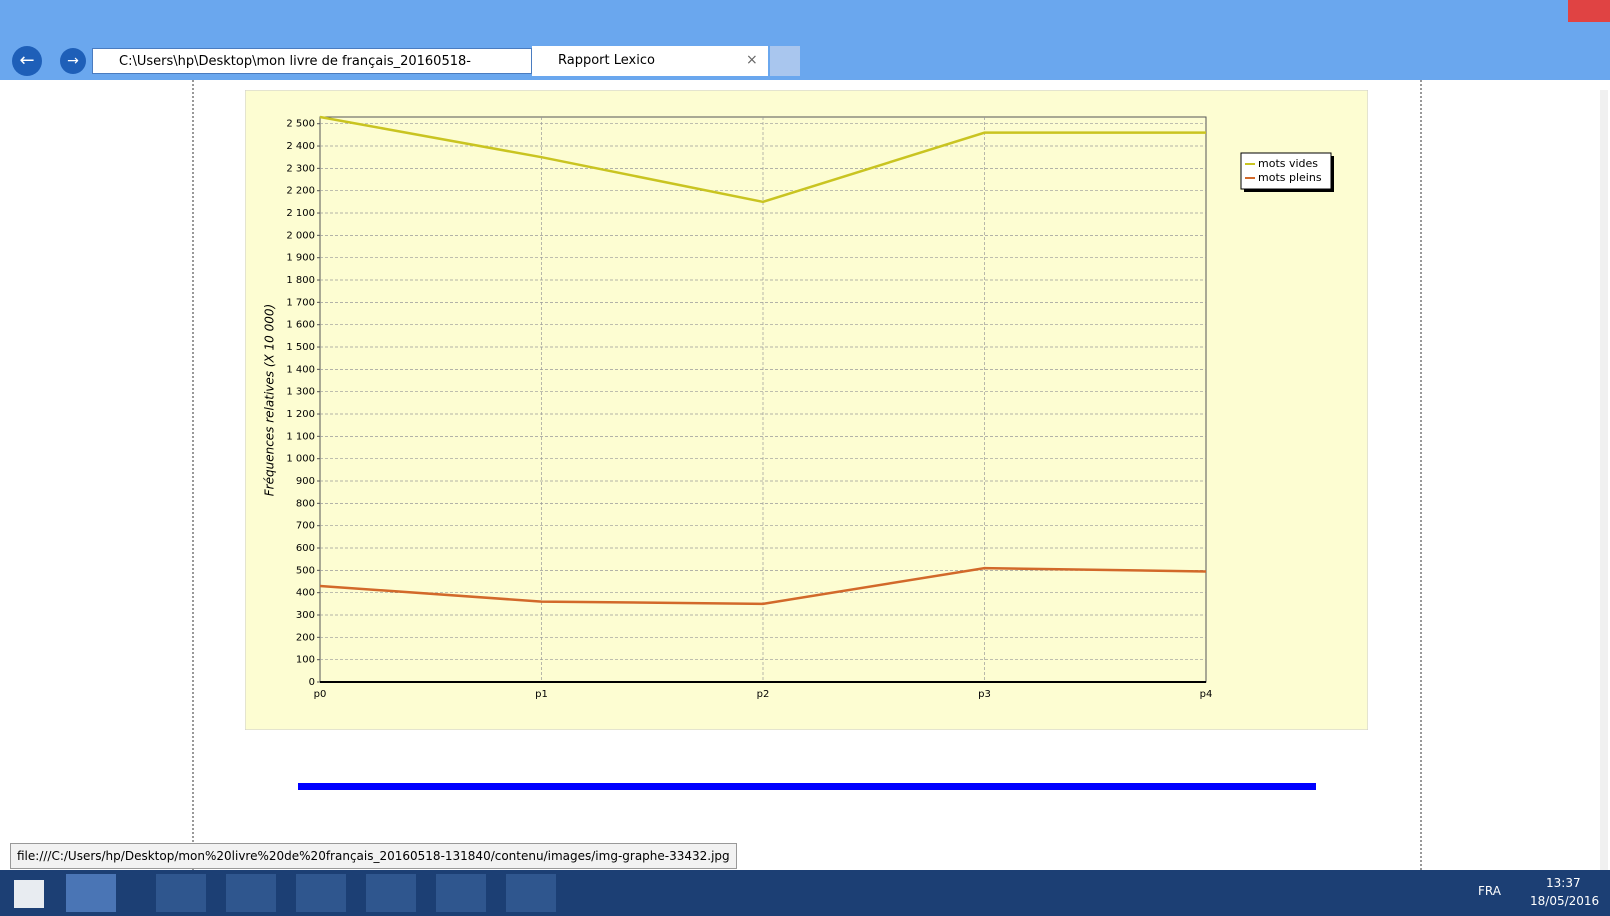 The image size is (1610, 916). Describe the element at coordinates (1604, 480) in the screenshot. I see `scrollbar` at that location.